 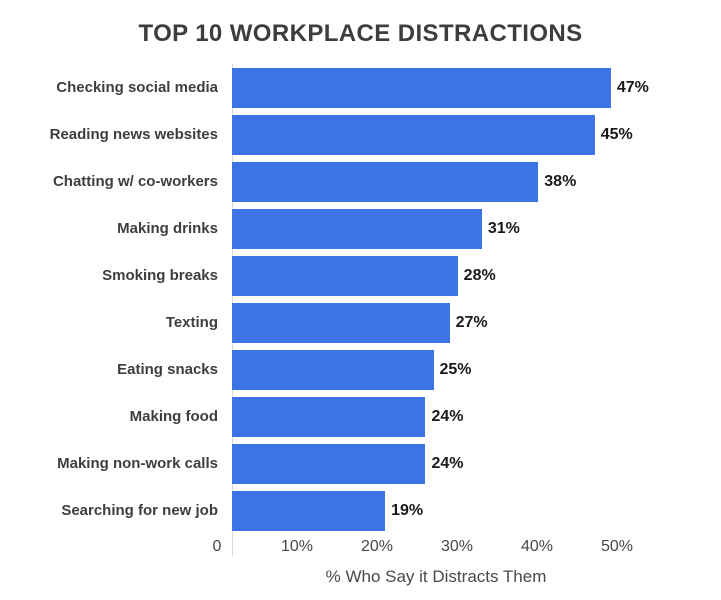 What do you see at coordinates (360, 33) in the screenshot?
I see `chart-title: TOP 10 WORKPLACE DISTRACTIONS` at bounding box center [360, 33].